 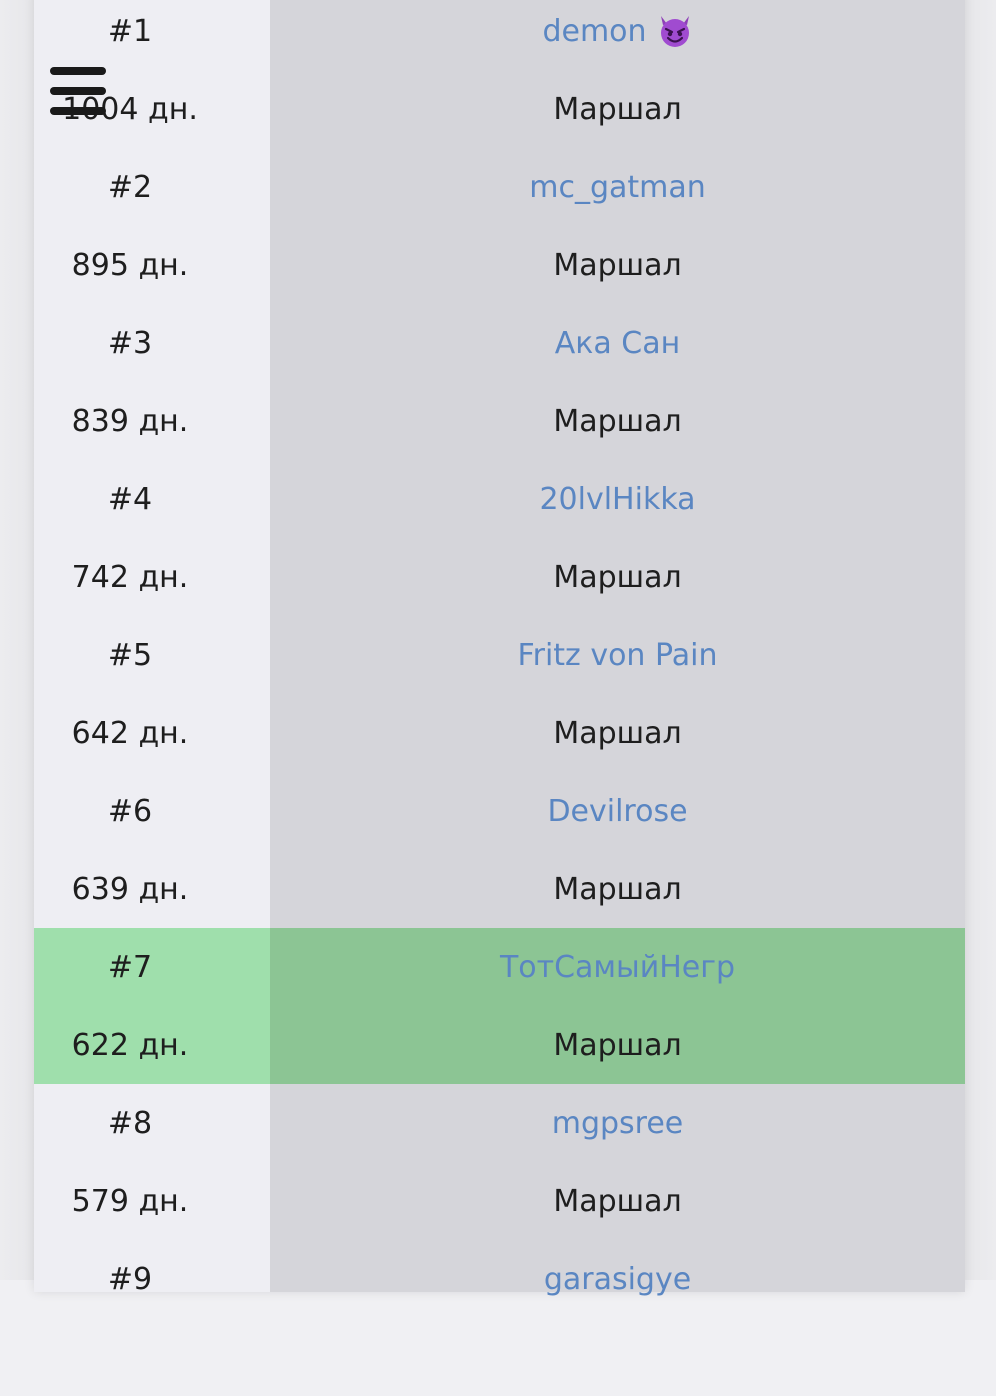 I want to click on player-name-cell: Devilrose, so click(x=617, y=811).